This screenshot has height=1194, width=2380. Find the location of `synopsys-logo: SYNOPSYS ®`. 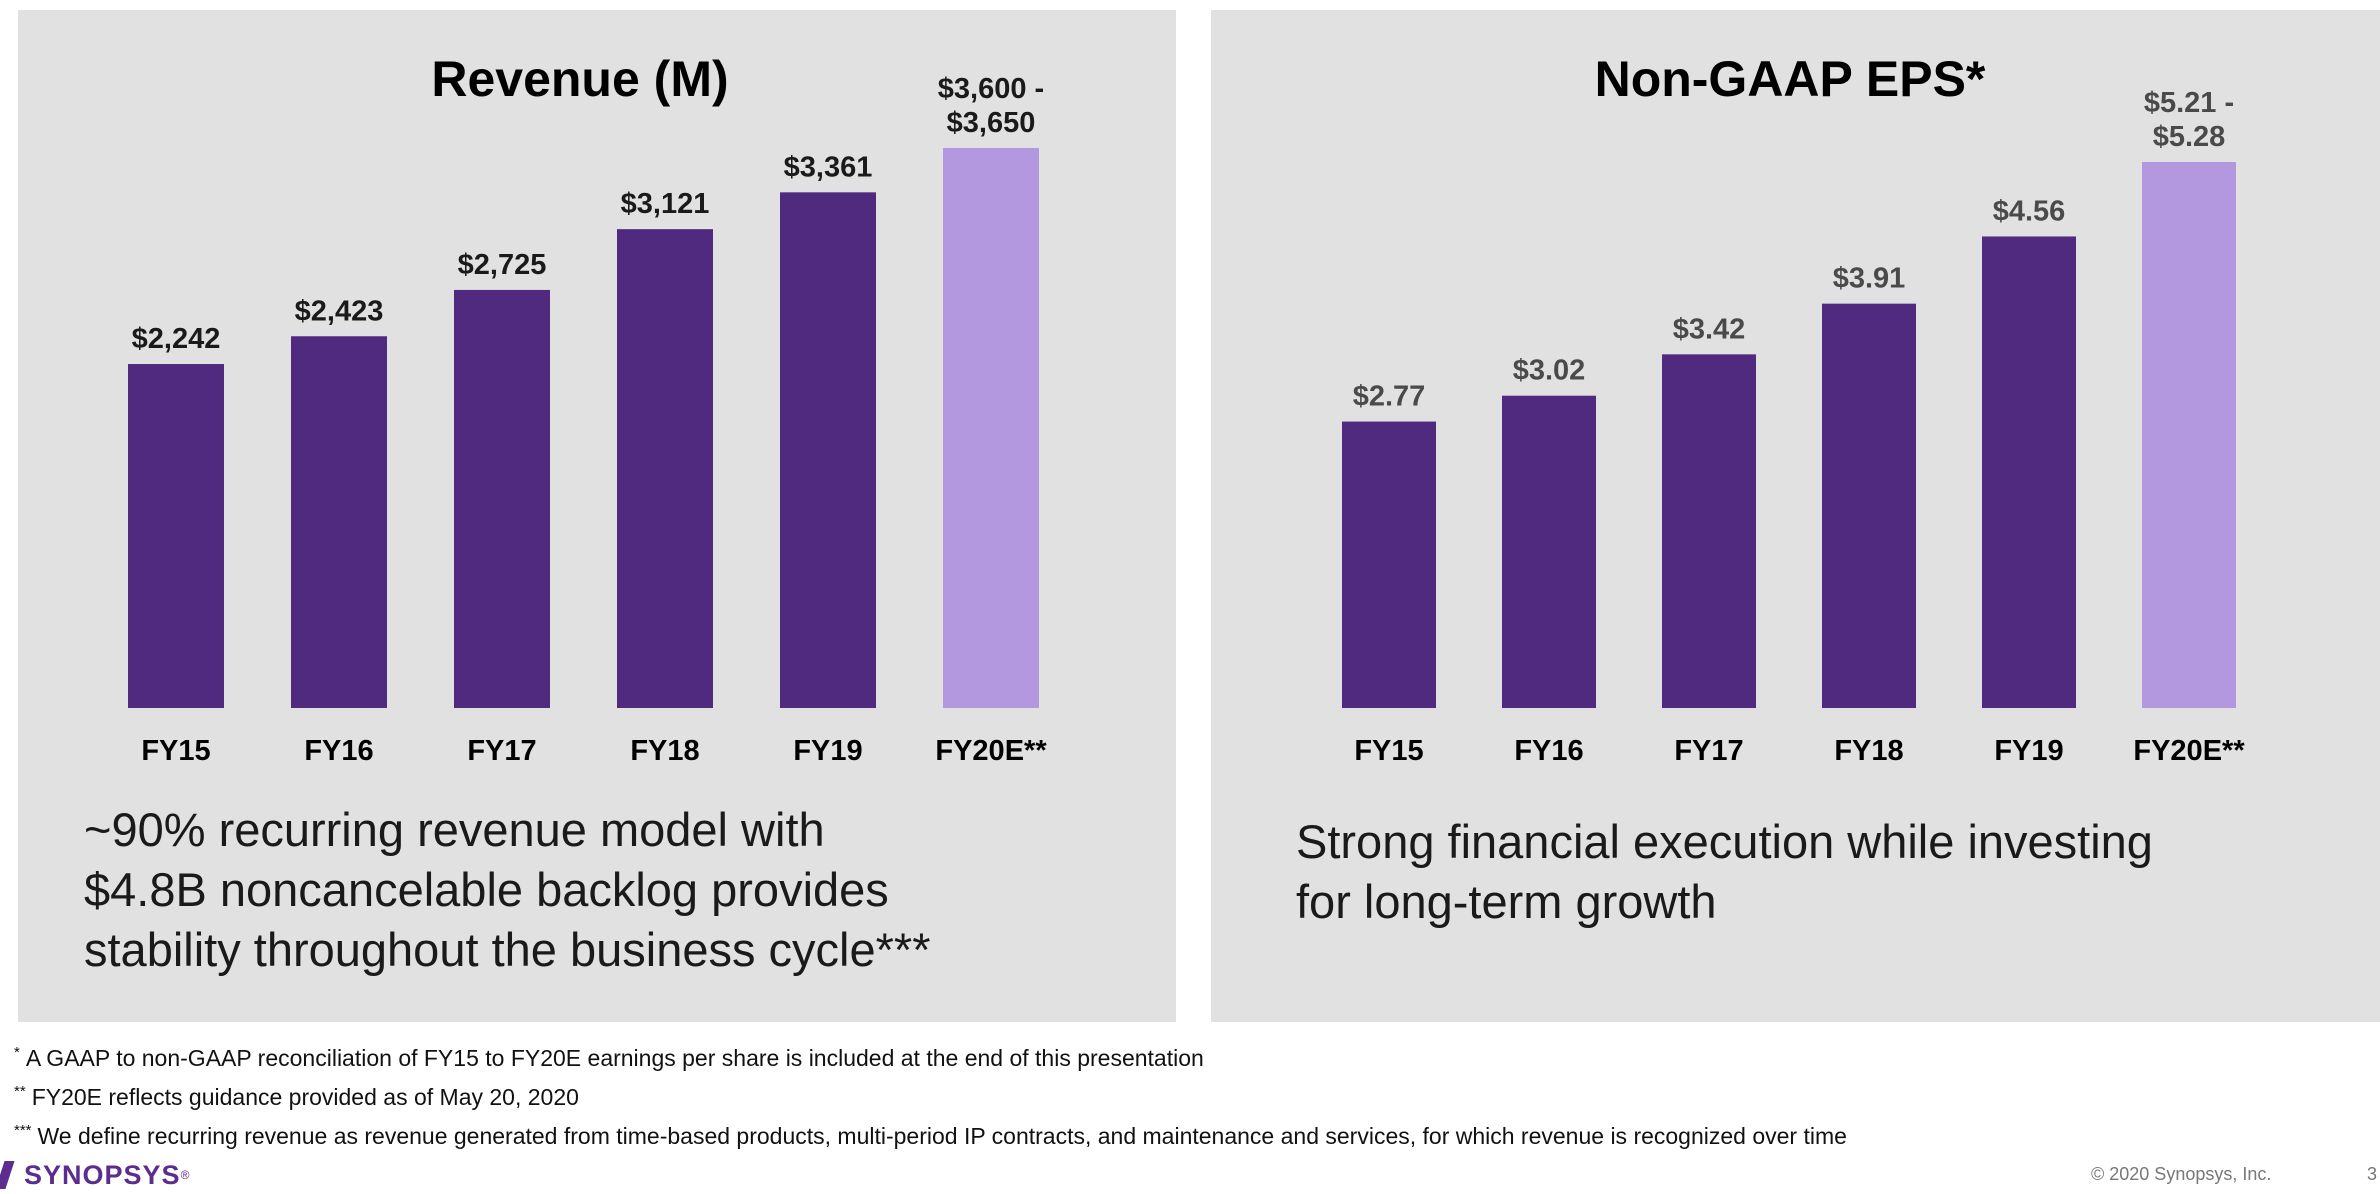

synopsys-logo: SYNOPSYS ® is located at coordinates (94, 1175).